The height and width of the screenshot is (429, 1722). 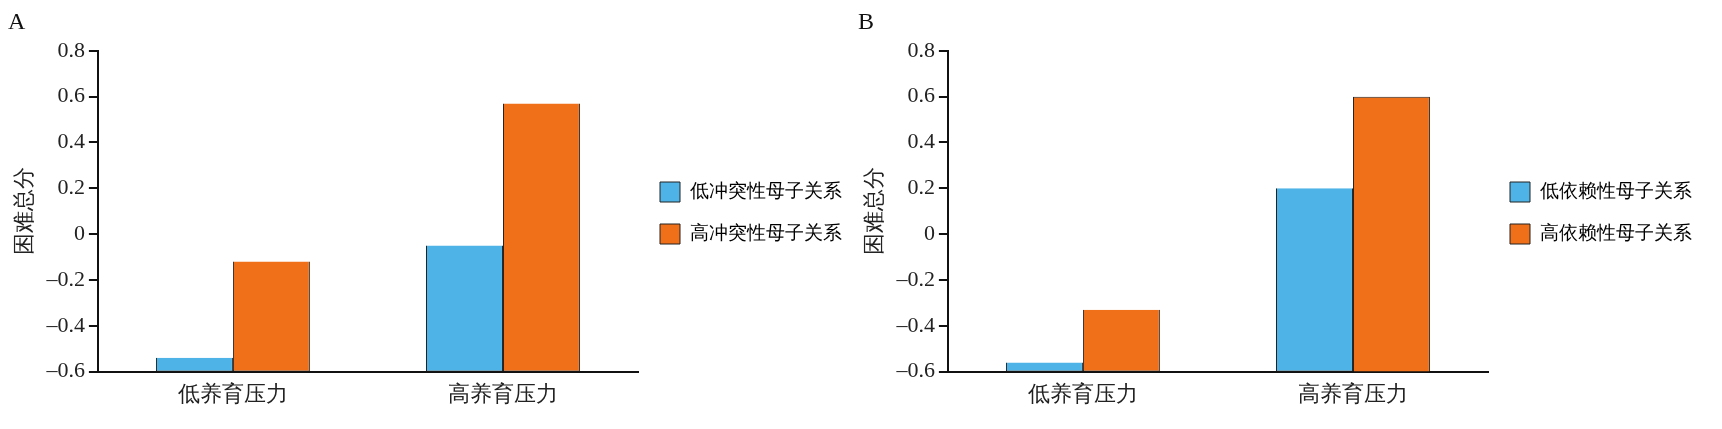 What do you see at coordinates (1615, 232) in the screenshot?
I see `legend-label: 高依赖性母子关系` at bounding box center [1615, 232].